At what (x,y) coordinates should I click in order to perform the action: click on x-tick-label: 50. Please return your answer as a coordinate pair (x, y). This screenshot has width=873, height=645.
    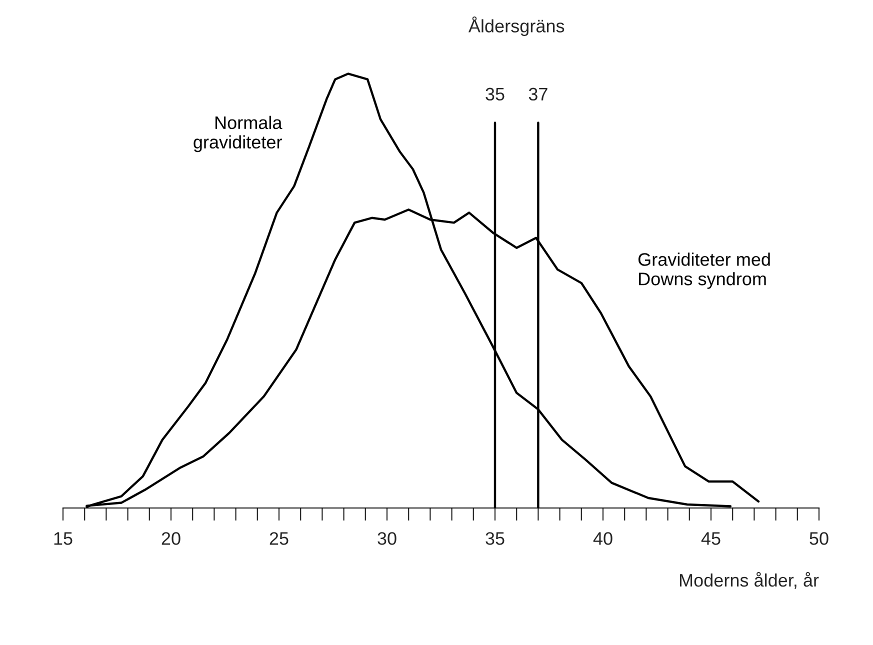
    Looking at the image, I should click on (819, 538).